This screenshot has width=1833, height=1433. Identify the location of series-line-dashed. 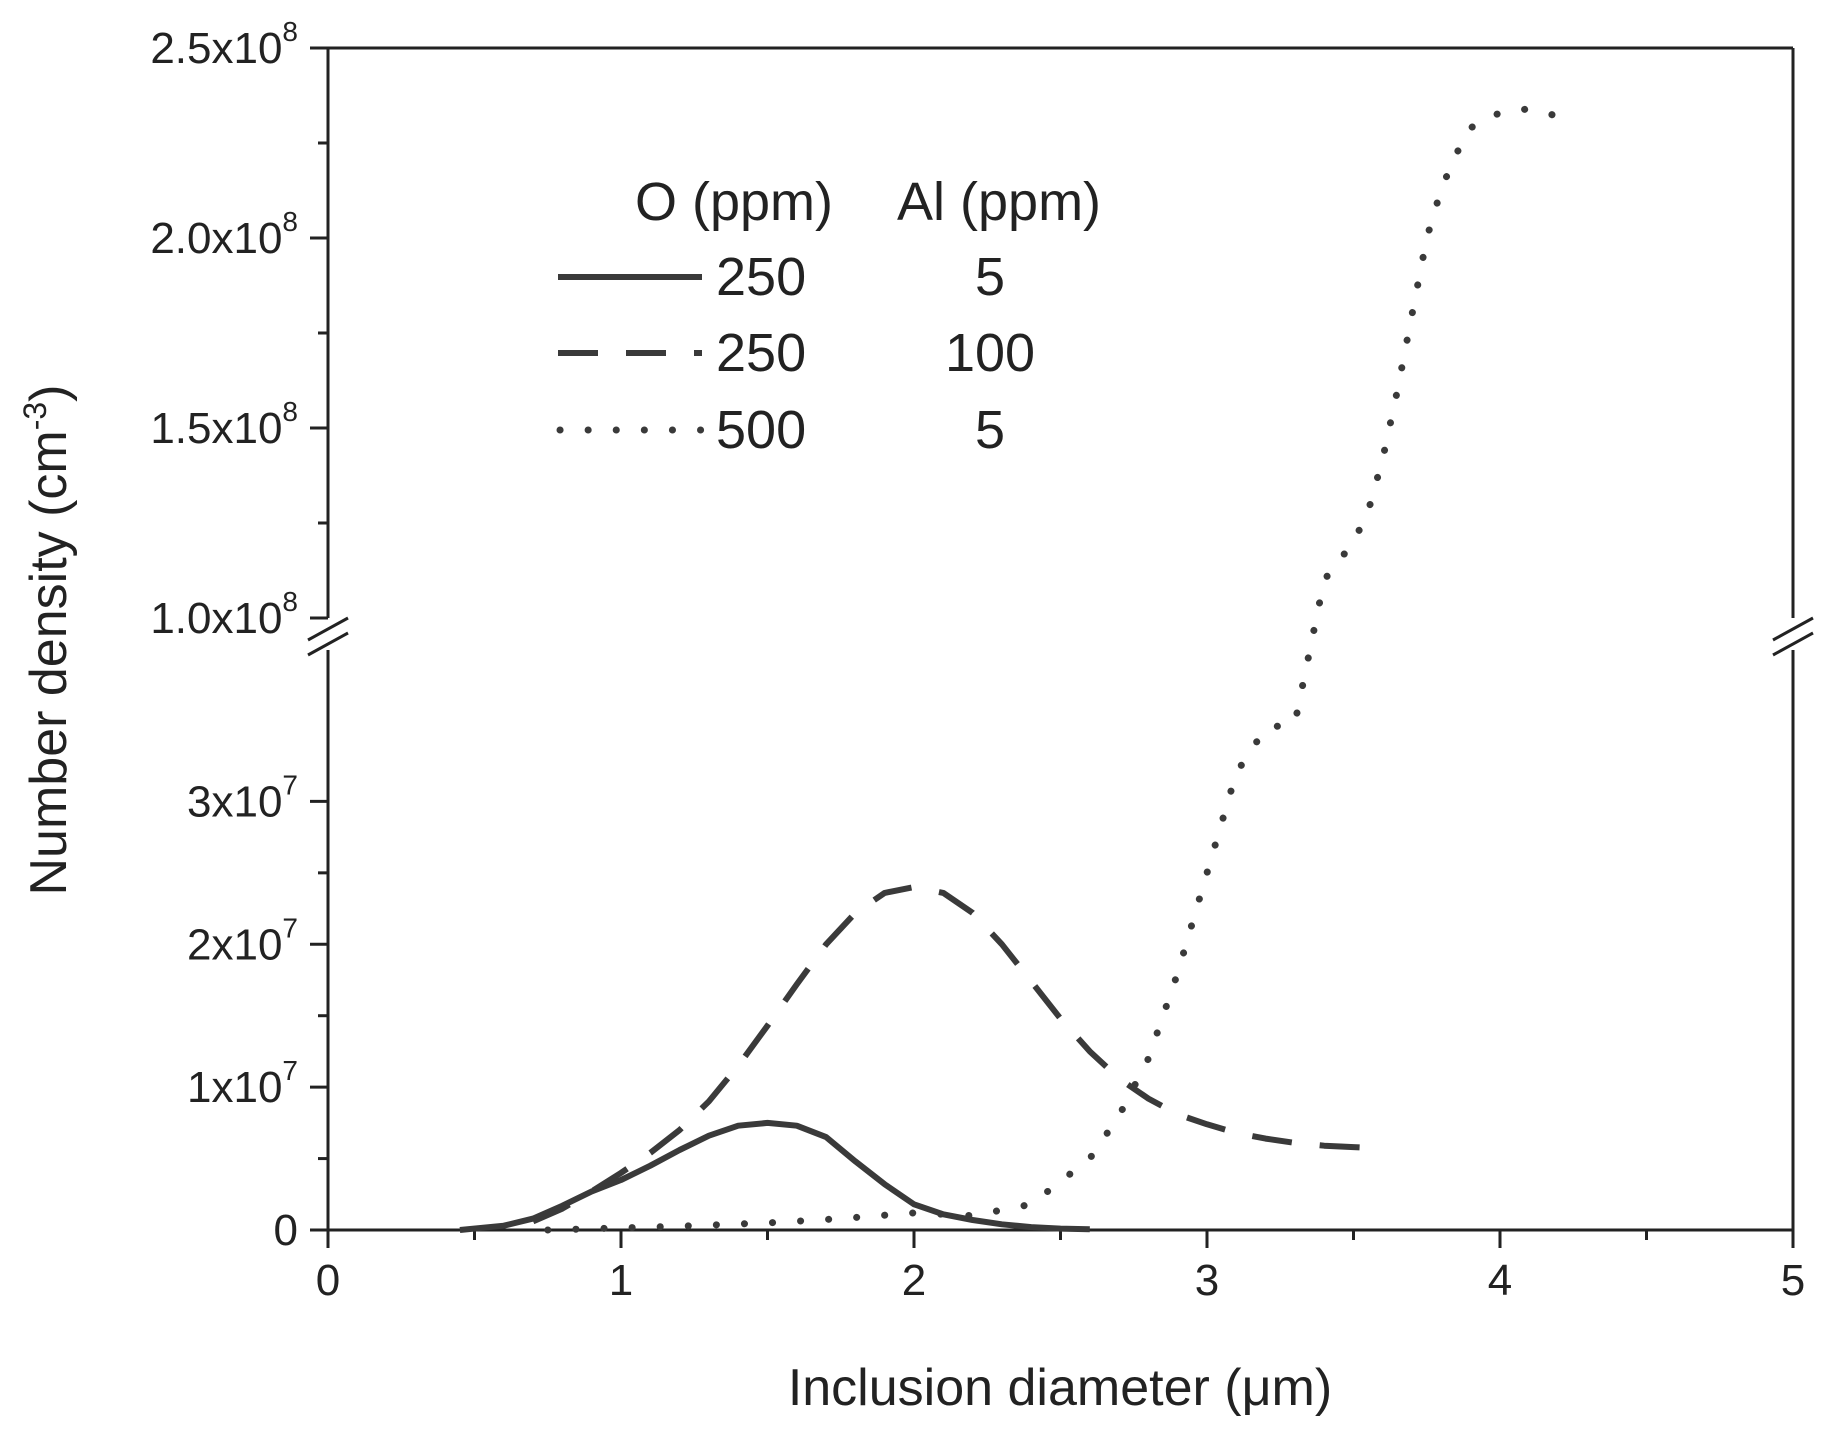
(957, 1054).